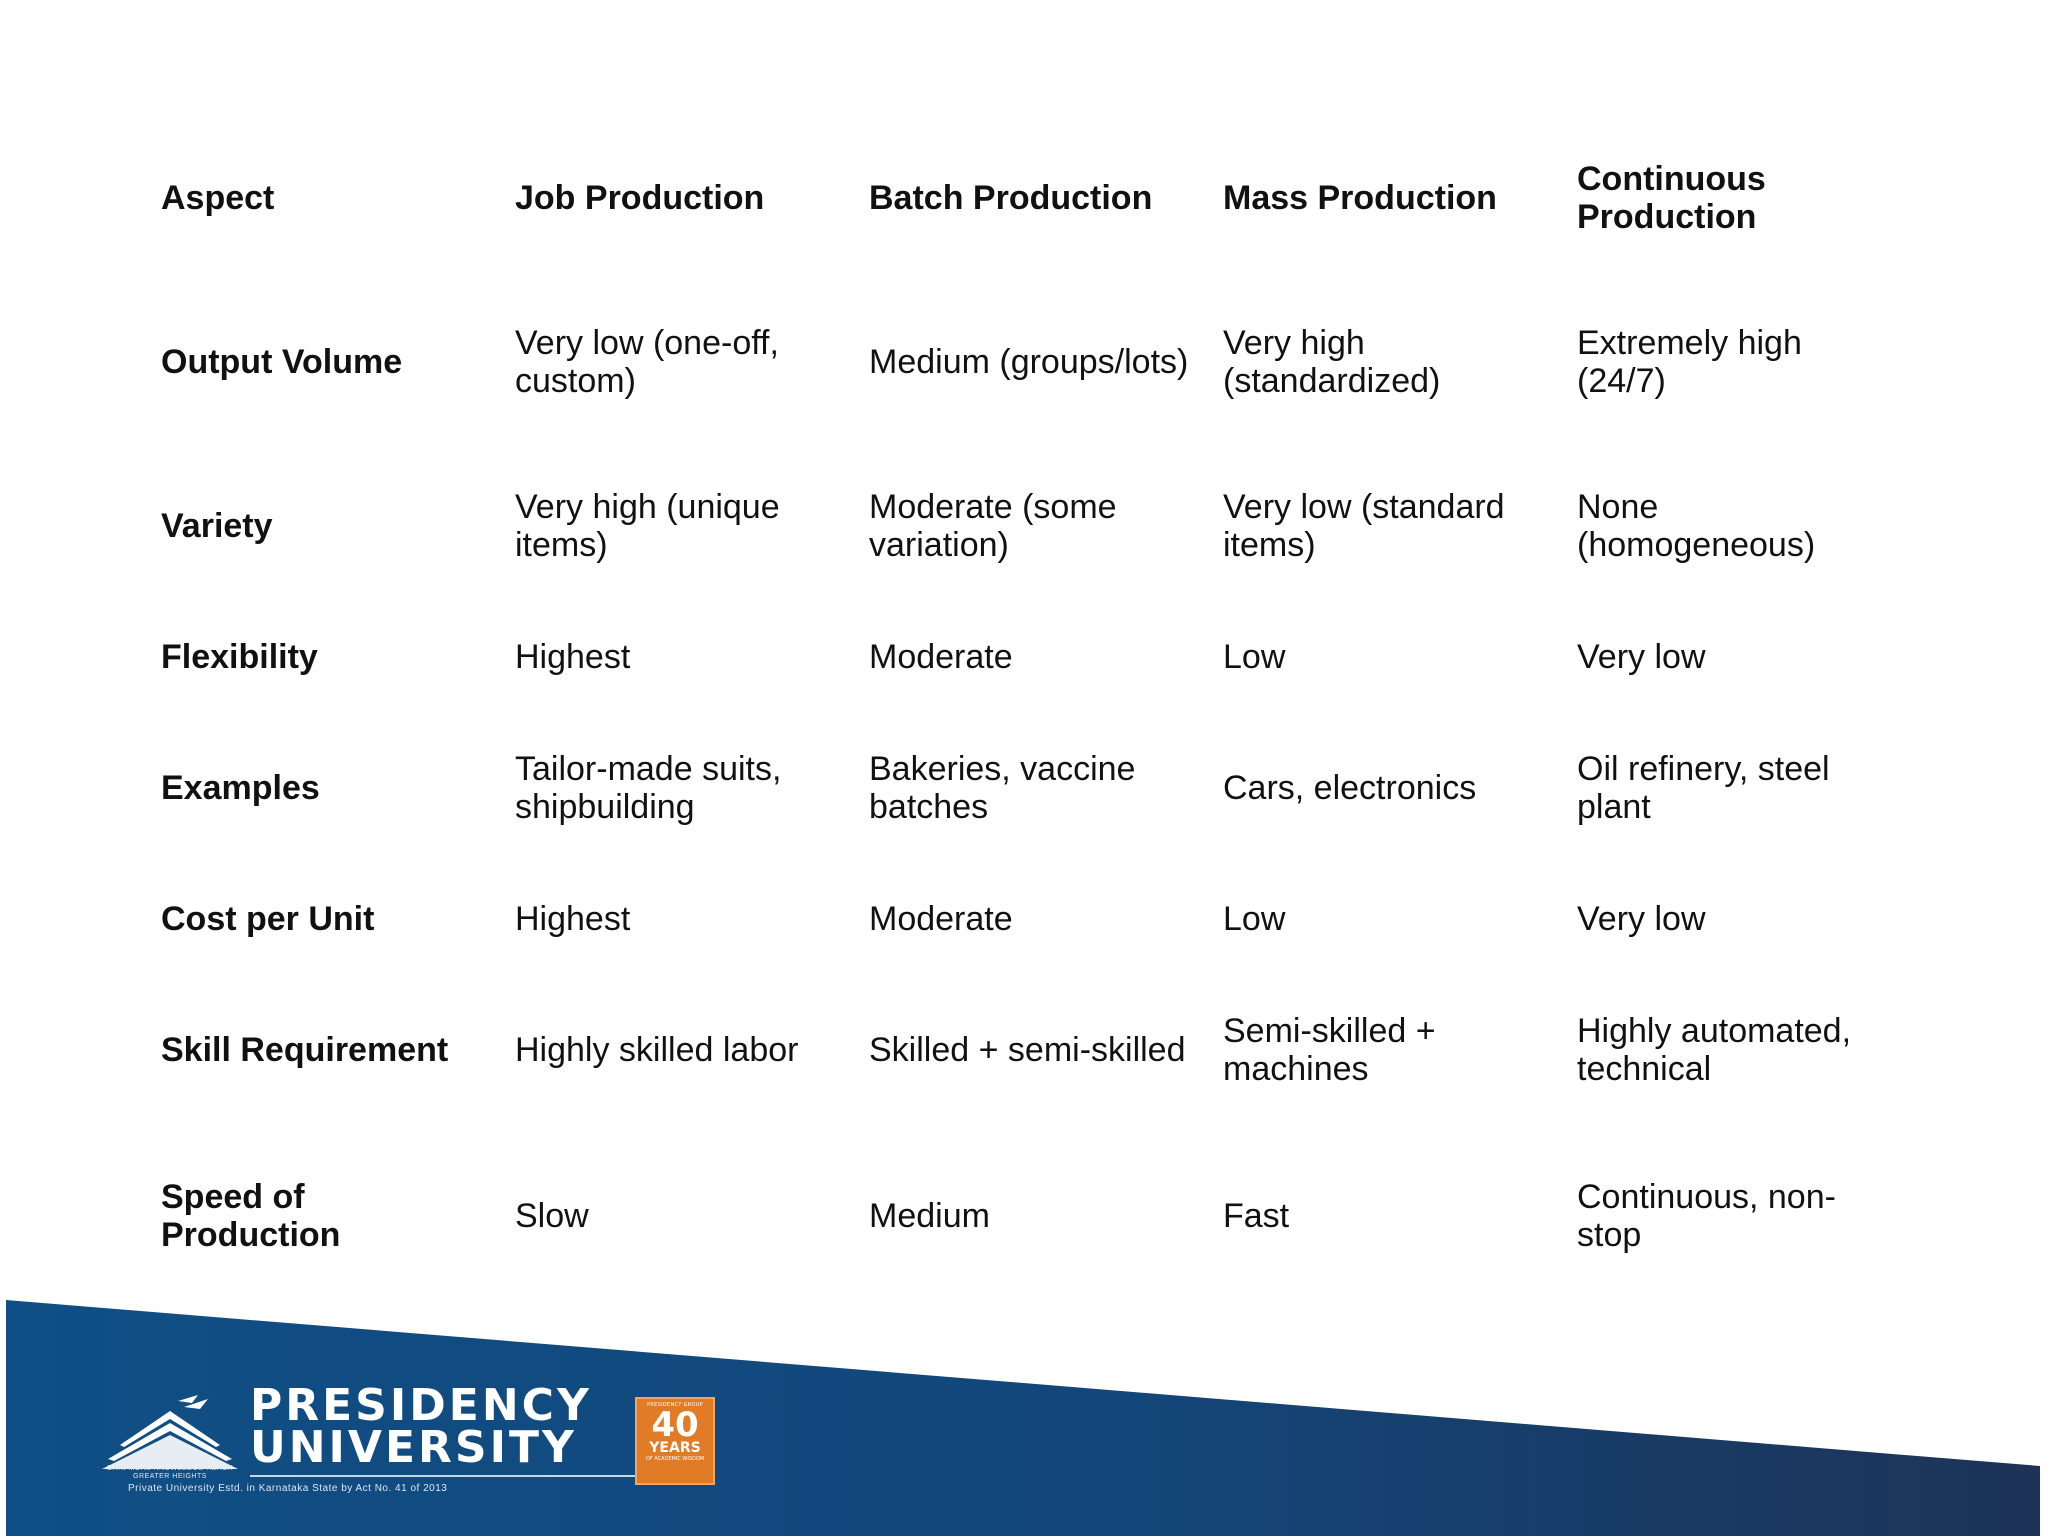 Image resolution: width=2048 pixels, height=1536 pixels. What do you see at coordinates (421, 1405) in the screenshot?
I see `university-name-line1: PRESIDENCY` at bounding box center [421, 1405].